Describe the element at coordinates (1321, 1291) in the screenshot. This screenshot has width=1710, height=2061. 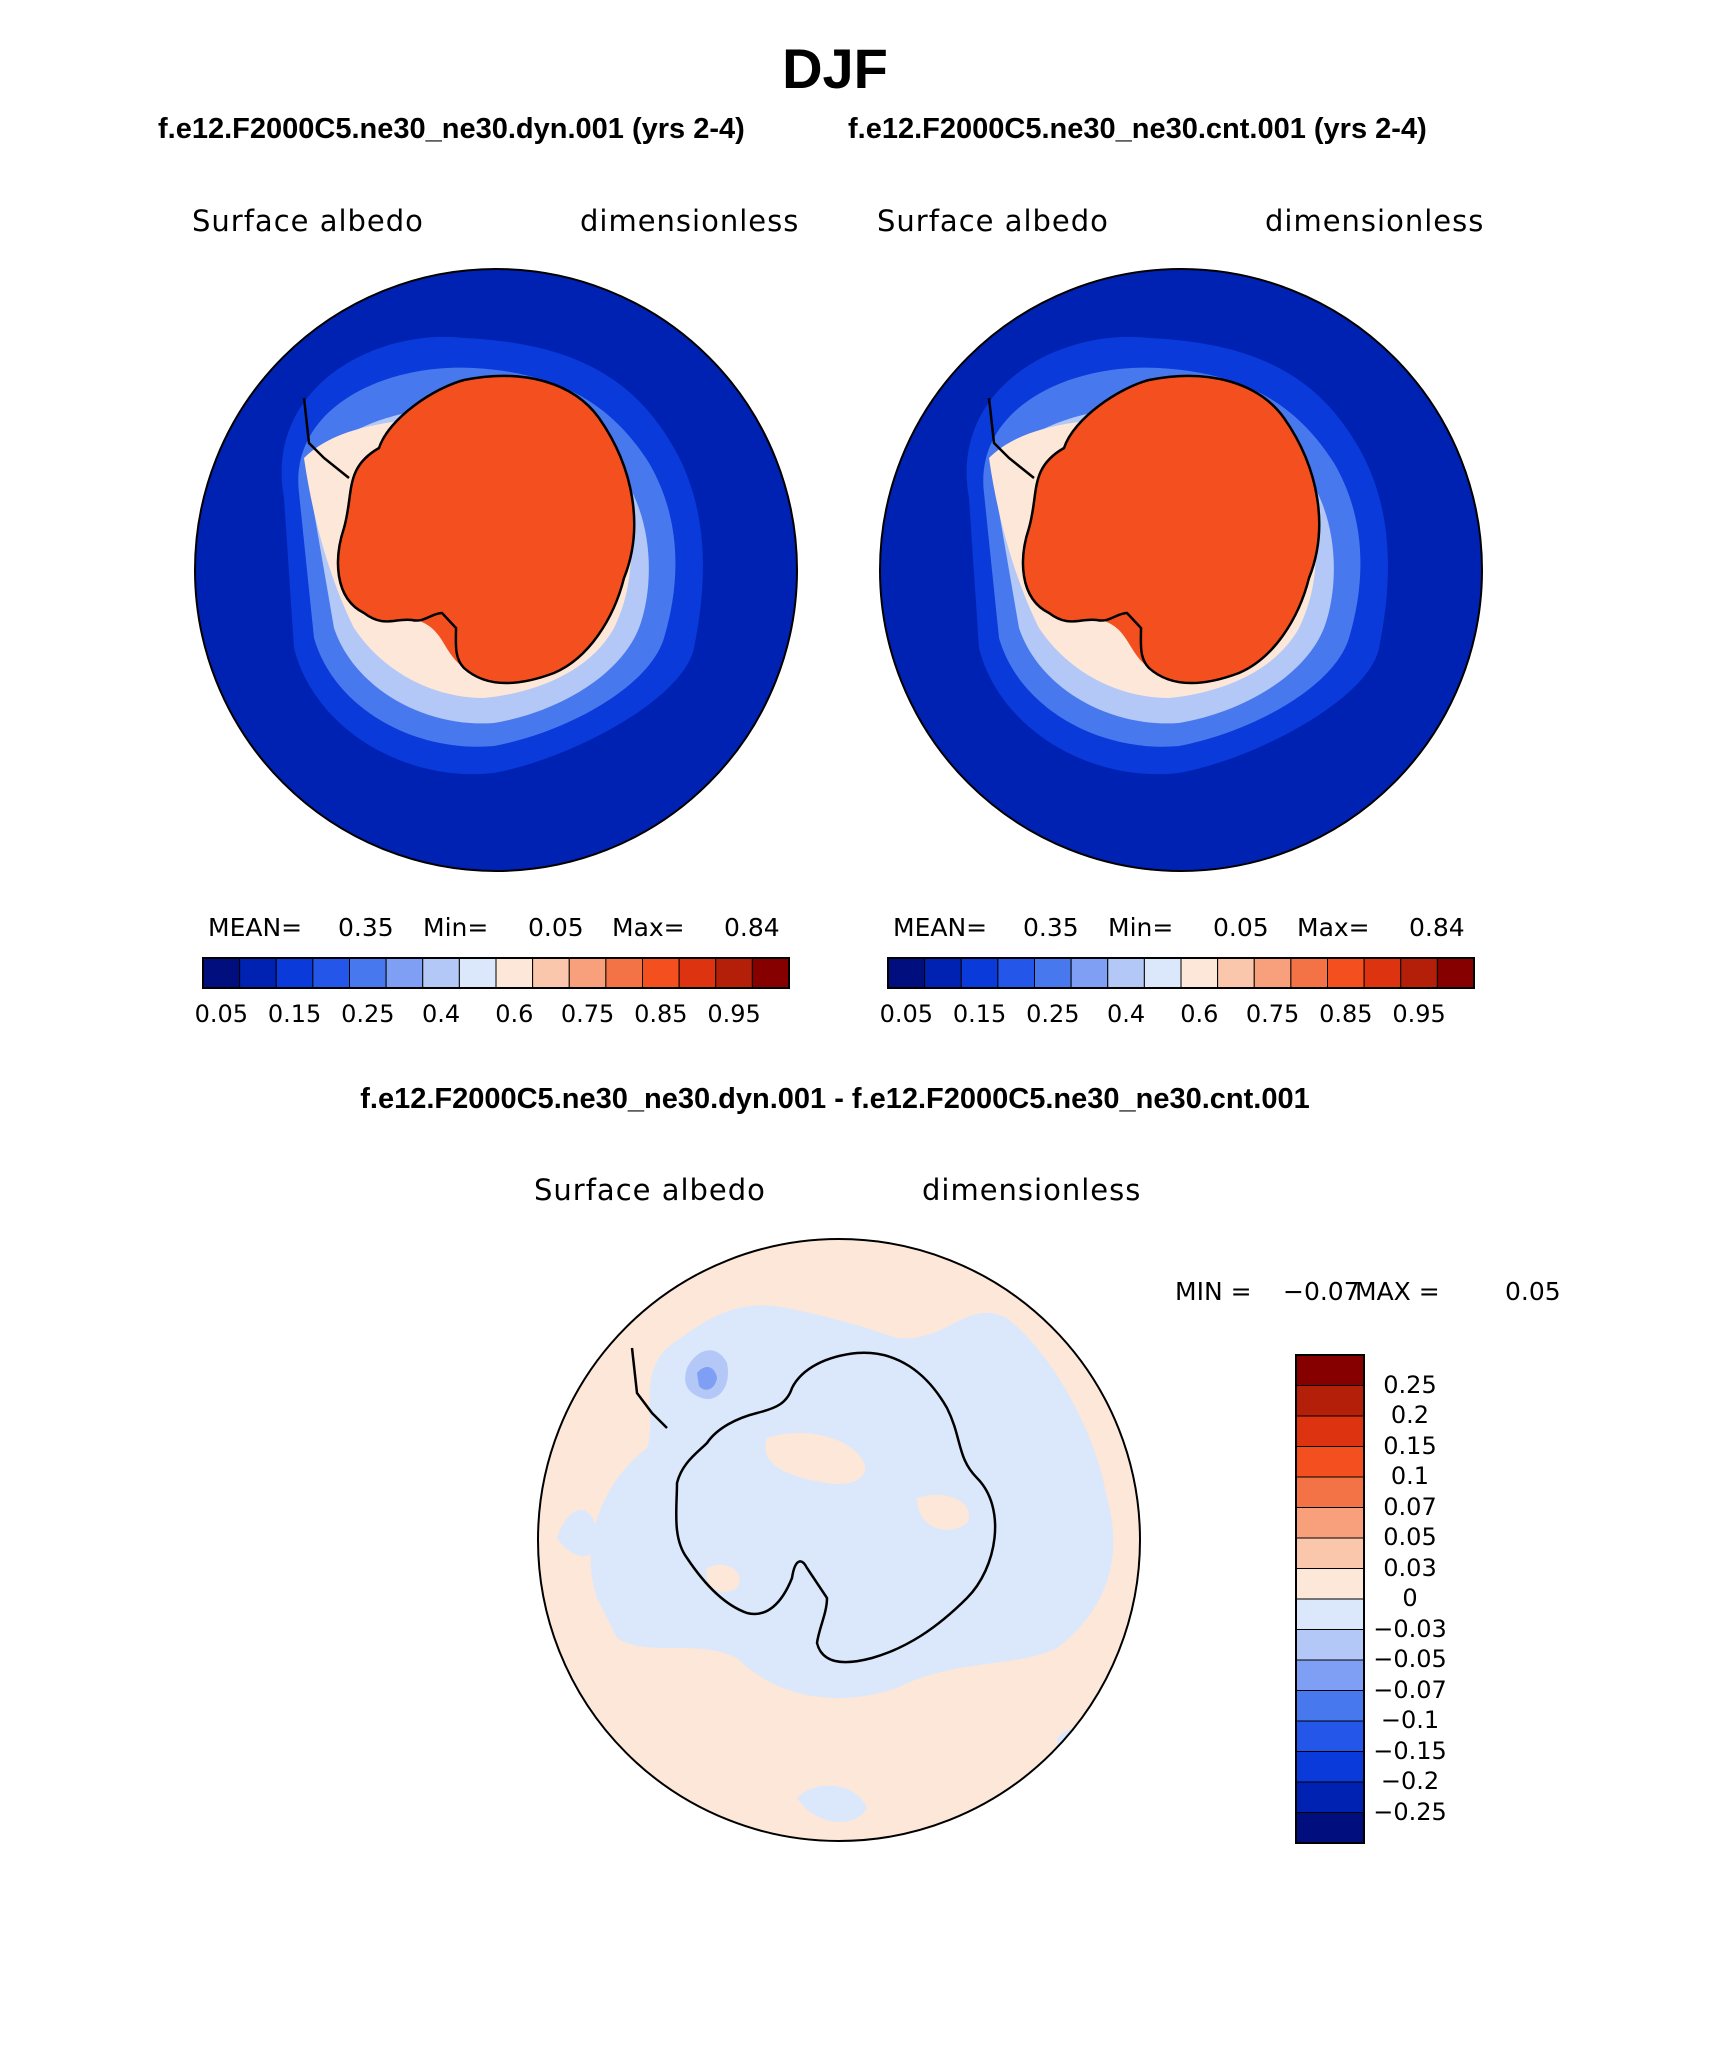
I see `diff-min-value: −0.07` at that location.